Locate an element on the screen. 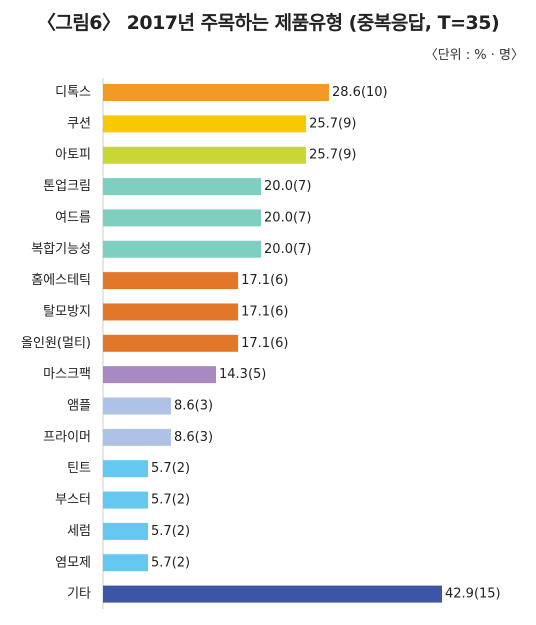  category-label: 홈에스테틱 is located at coordinates (61, 280).